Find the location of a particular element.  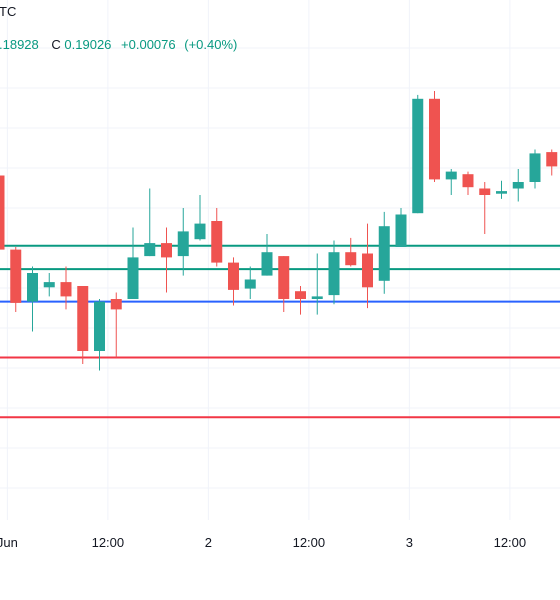

x-axis-ticks: Jun 12:00 2 12:00 3 12:00 is located at coordinates (263, 542).